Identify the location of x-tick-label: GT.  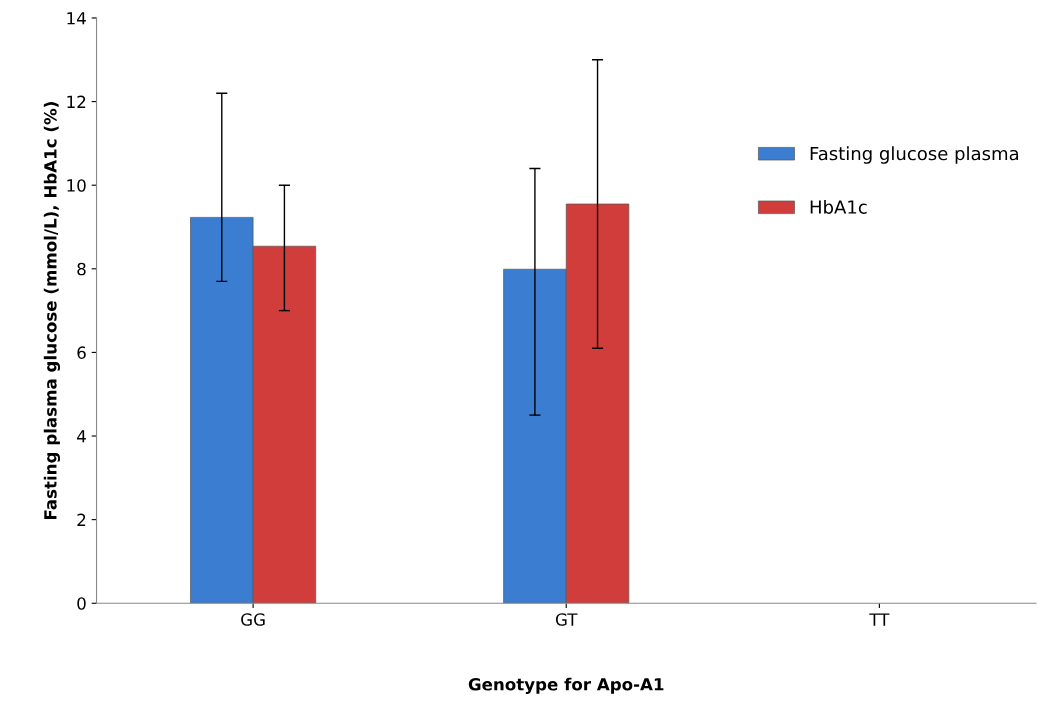
(566, 619).